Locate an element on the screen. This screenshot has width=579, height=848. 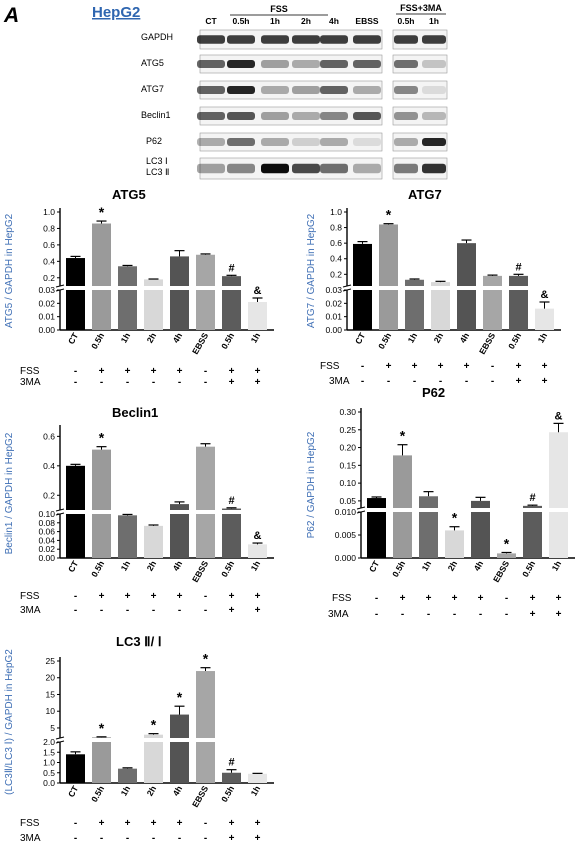
y-tick-label: 1.0 is located at coordinates (49, 763).